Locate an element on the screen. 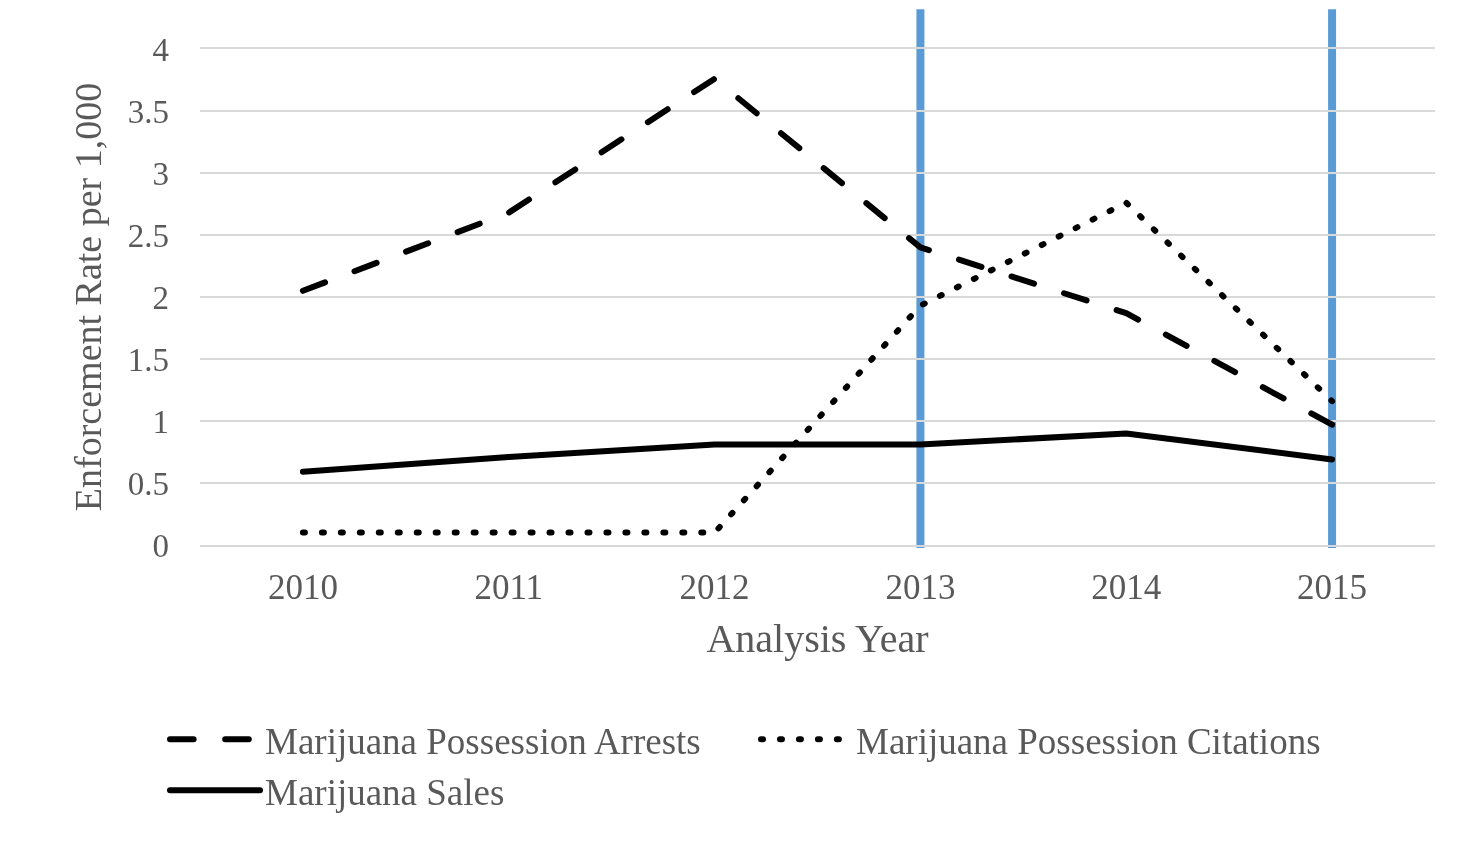 The image size is (1461, 848). y-tick-label: 0 is located at coordinates (160, 545).